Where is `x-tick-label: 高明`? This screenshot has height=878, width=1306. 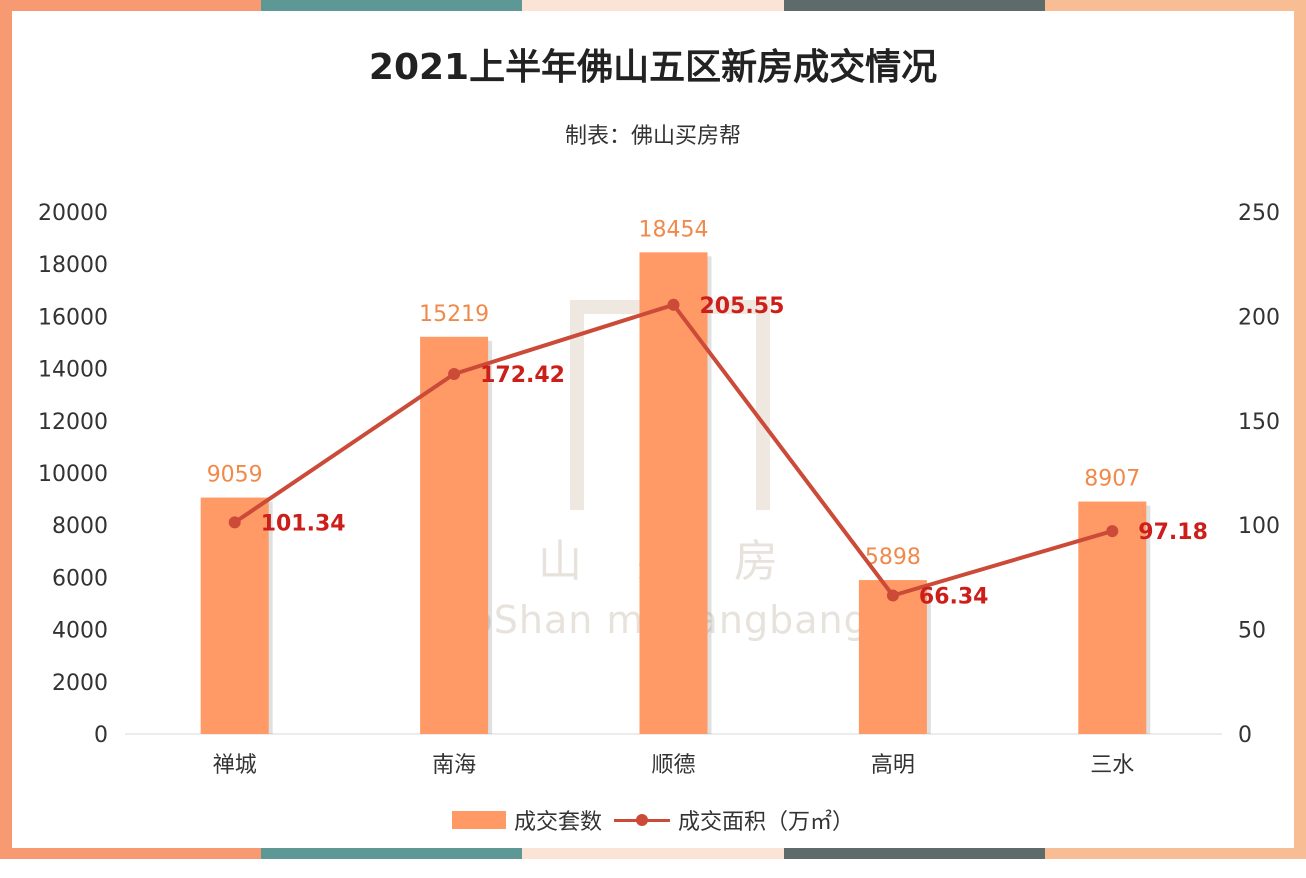 x-tick-label: 高明 is located at coordinates (893, 765).